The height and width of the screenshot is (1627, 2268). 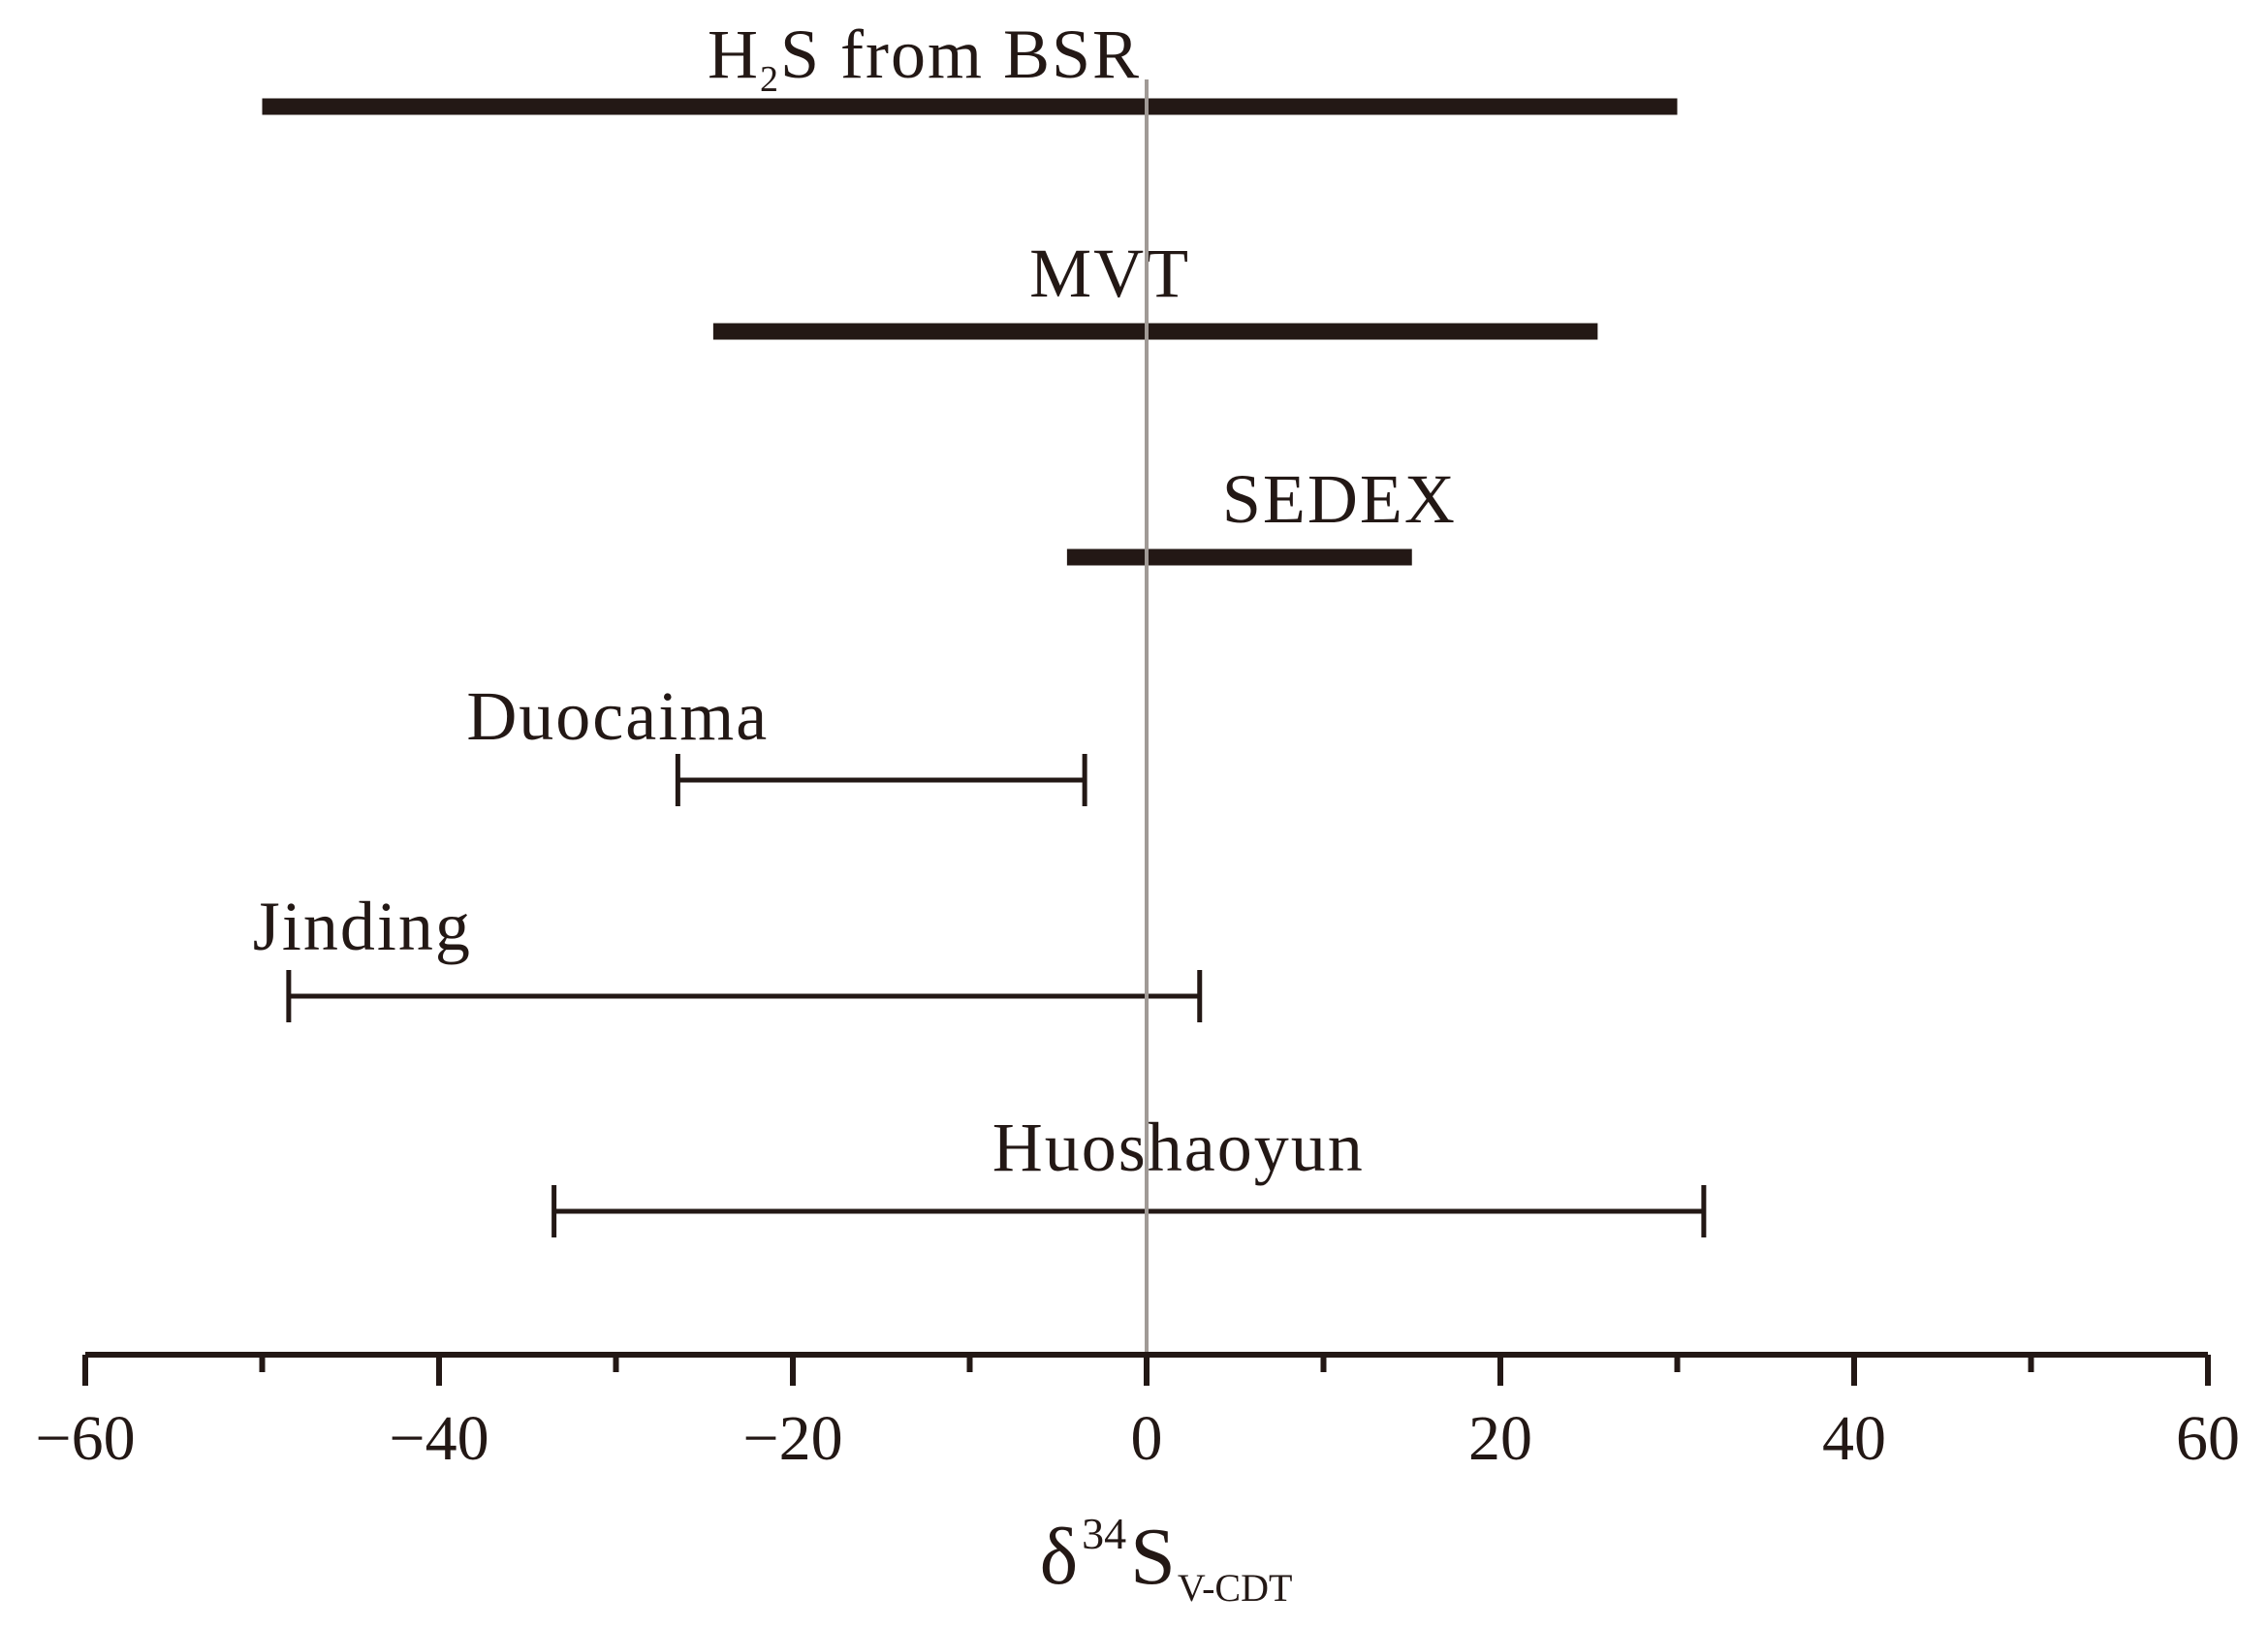 I want to click on x-axis: −60 −40 −20 0 20 40 60, so click(x=1138, y=1413).